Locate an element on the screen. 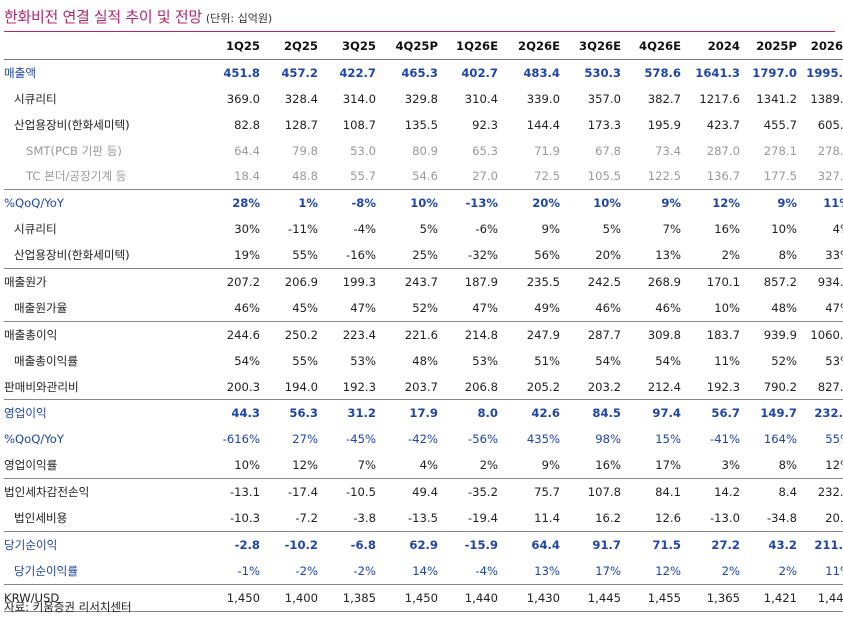 The height and width of the screenshot is (621, 843). value-cell: 19% is located at coordinates (235, 256).